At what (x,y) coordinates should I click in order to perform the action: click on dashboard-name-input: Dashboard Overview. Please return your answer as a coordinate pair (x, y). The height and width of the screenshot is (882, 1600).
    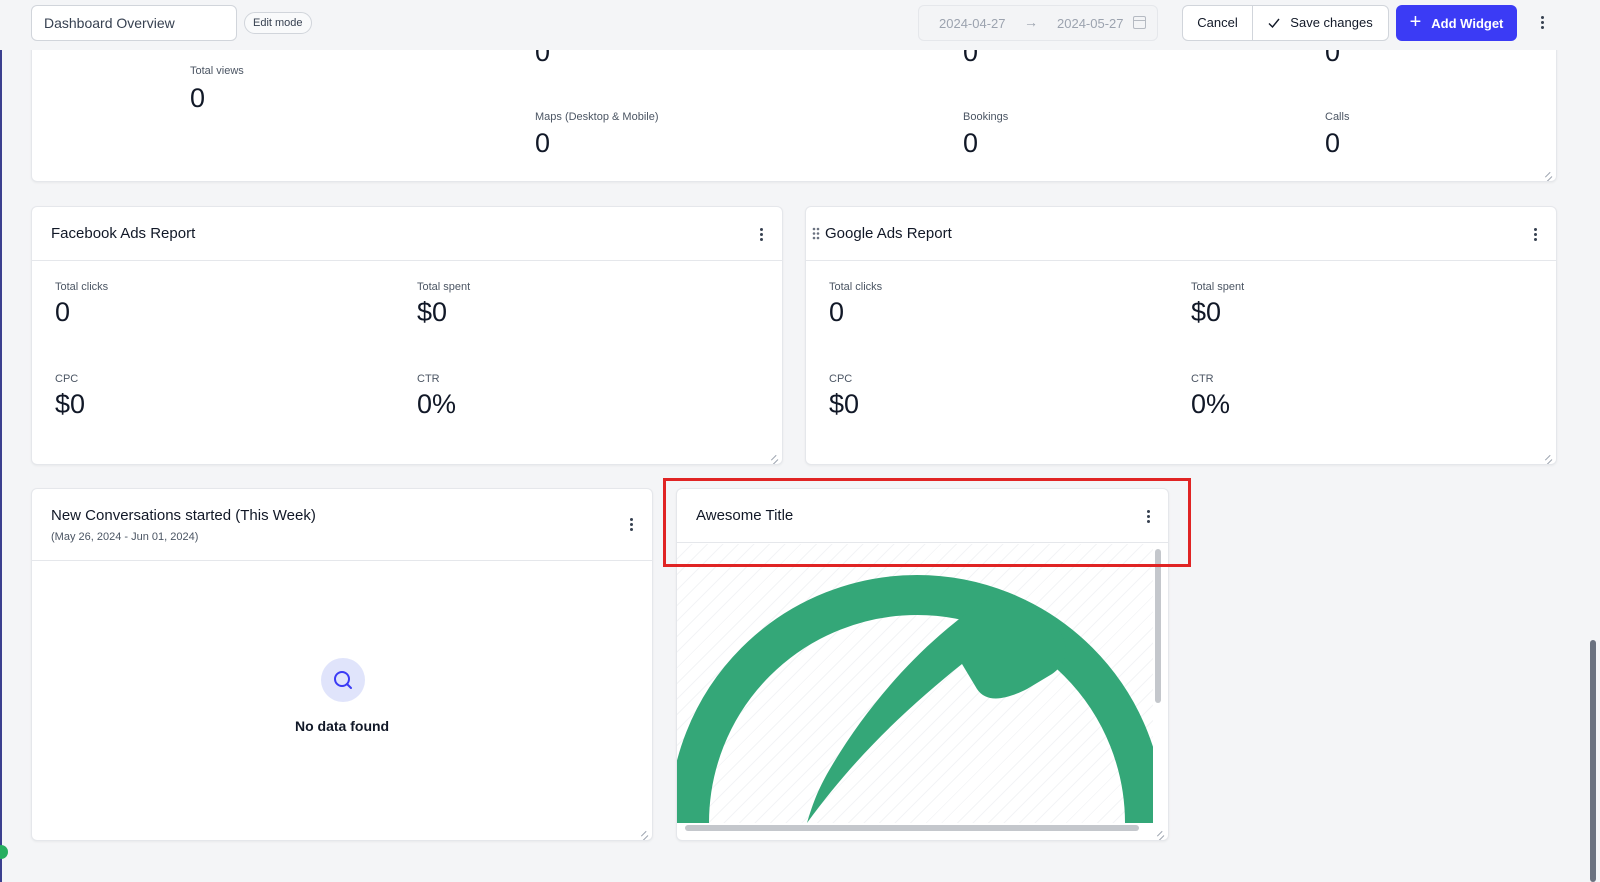
    Looking at the image, I should click on (134, 23).